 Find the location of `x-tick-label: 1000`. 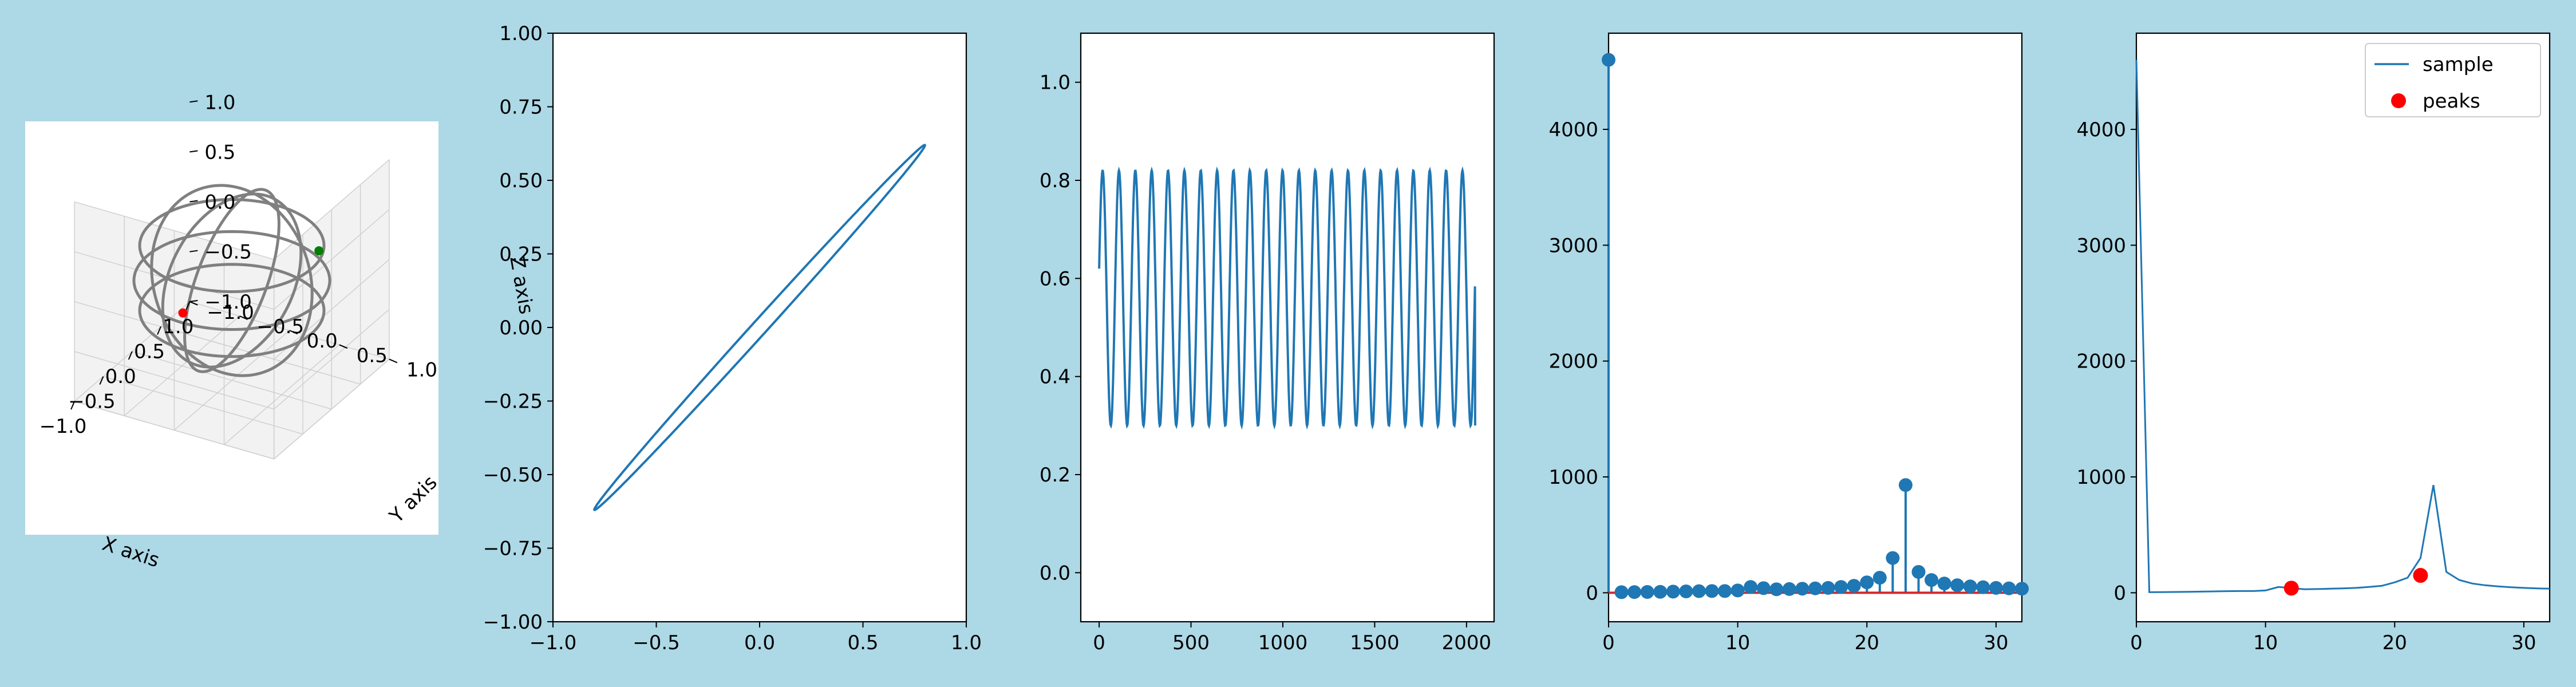

x-tick-label: 1000 is located at coordinates (1283, 642).